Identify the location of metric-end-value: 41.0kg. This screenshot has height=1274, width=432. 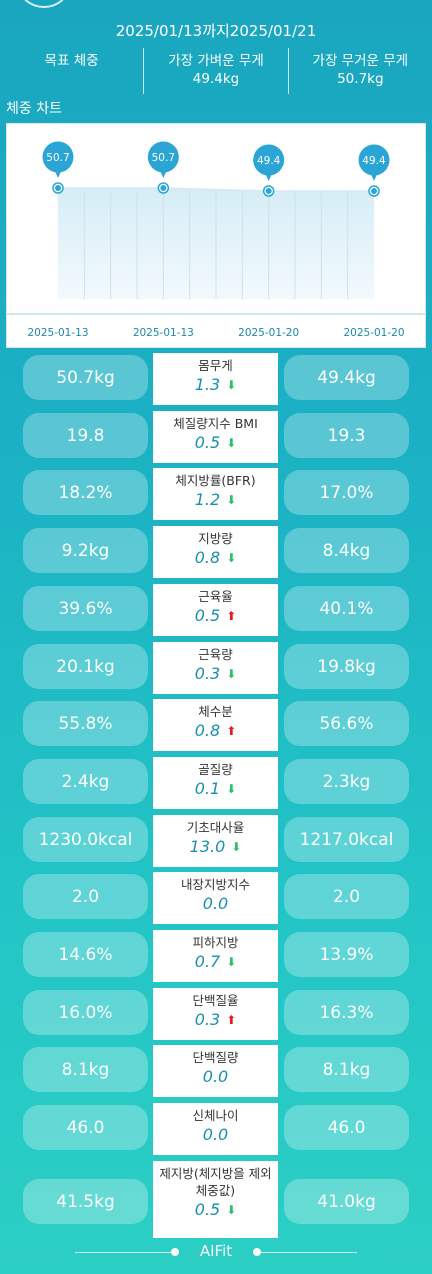
(346, 1201).